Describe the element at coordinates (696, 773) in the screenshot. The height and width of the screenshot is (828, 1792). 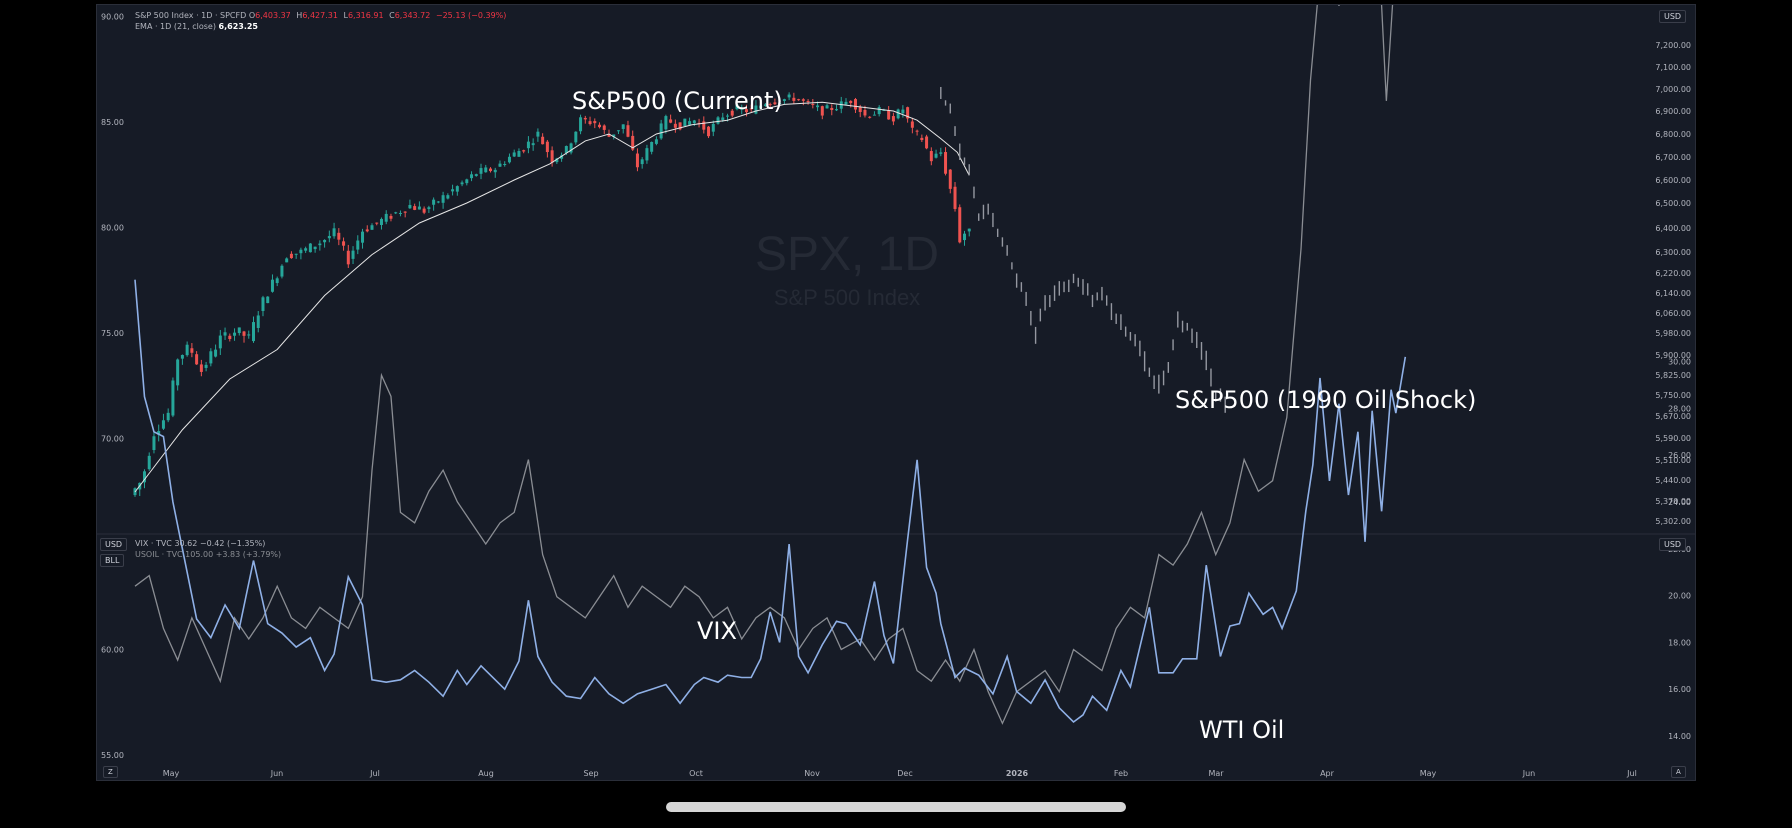
I see `time-axis-label: Oct` at that location.